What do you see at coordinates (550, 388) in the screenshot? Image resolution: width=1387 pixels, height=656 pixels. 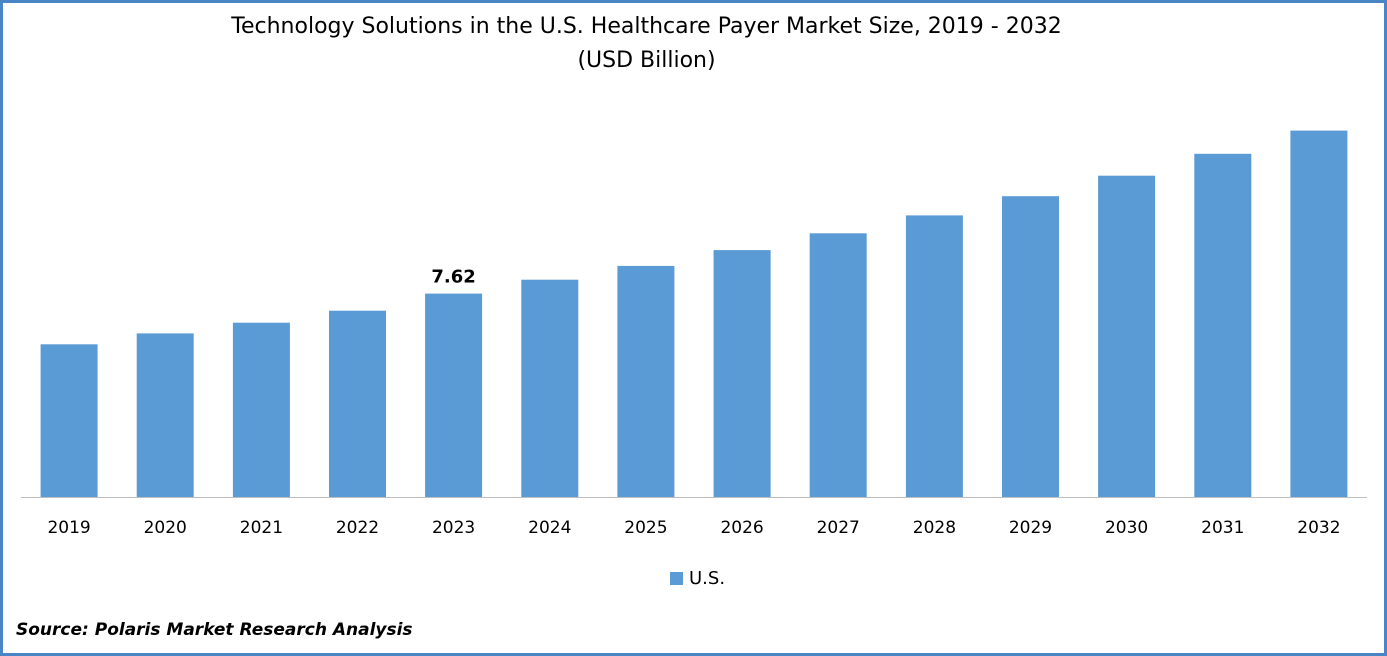 I see `bar-2024` at bounding box center [550, 388].